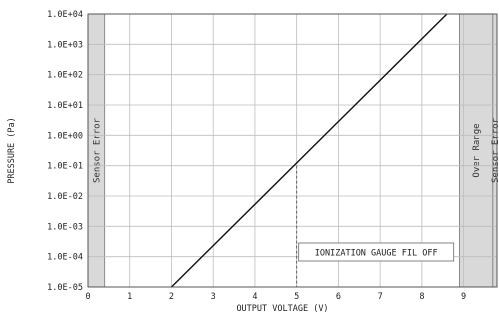 The width and height of the screenshot is (499, 322). I want to click on x-axis-label: OUTPUT VOLTAGE (V), so click(282, 309).